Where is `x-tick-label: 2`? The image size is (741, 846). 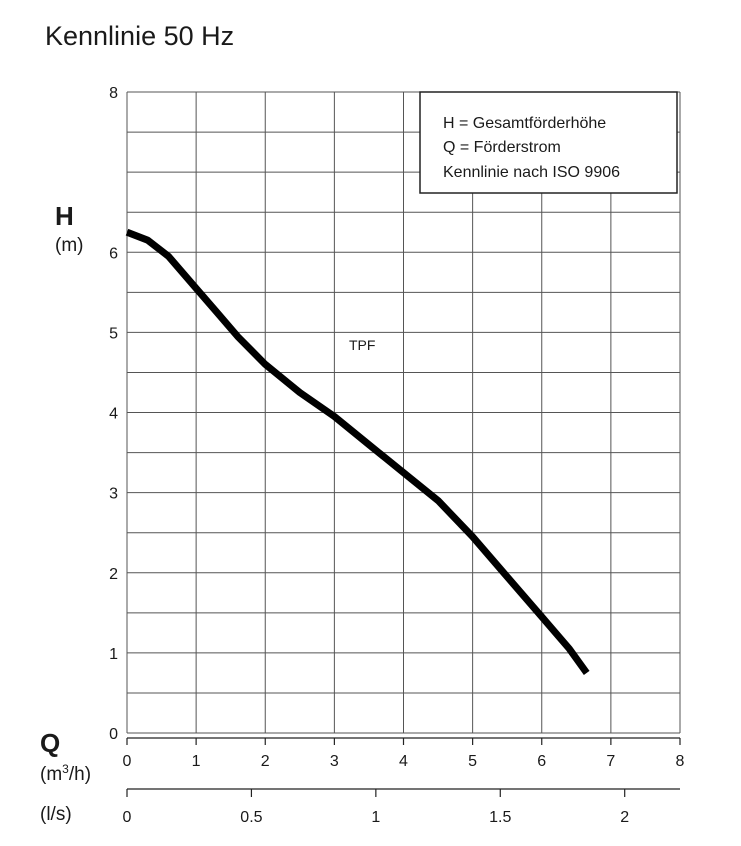
x-tick-label: 2 is located at coordinates (265, 761).